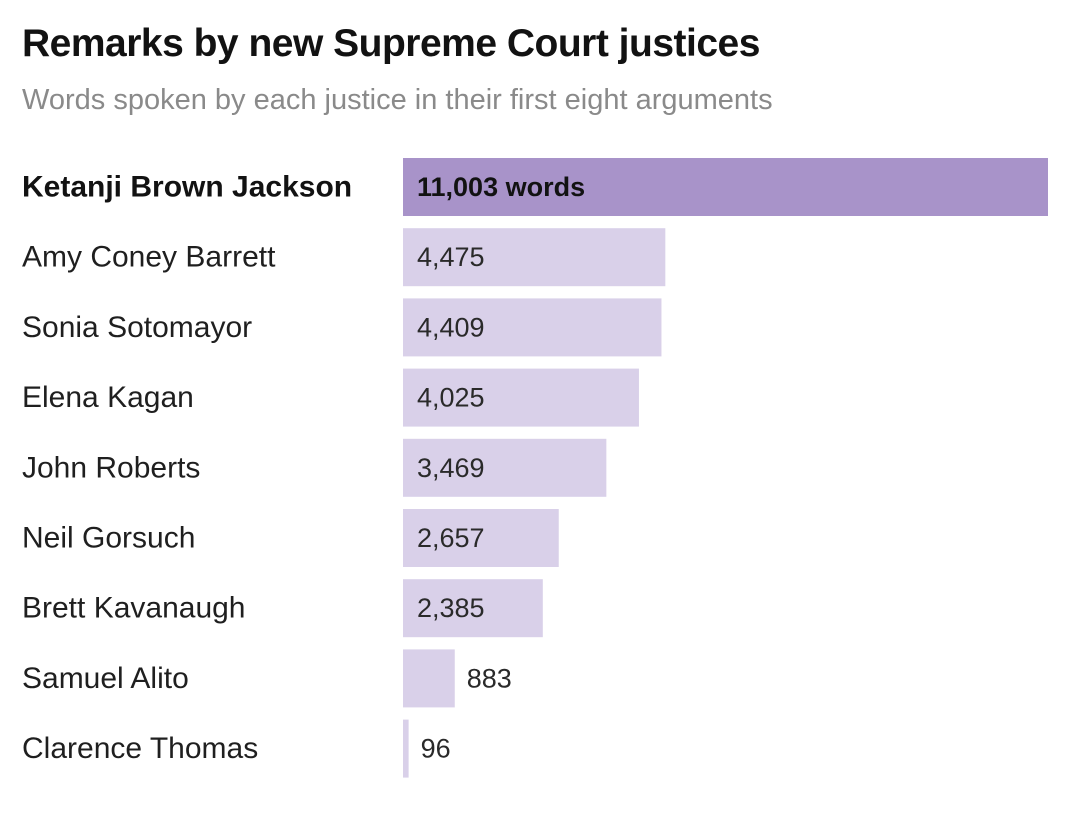 Image resolution: width=1070 pixels, height=815 pixels. What do you see at coordinates (111, 467) in the screenshot?
I see `category-label: John Roberts` at bounding box center [111, 467].